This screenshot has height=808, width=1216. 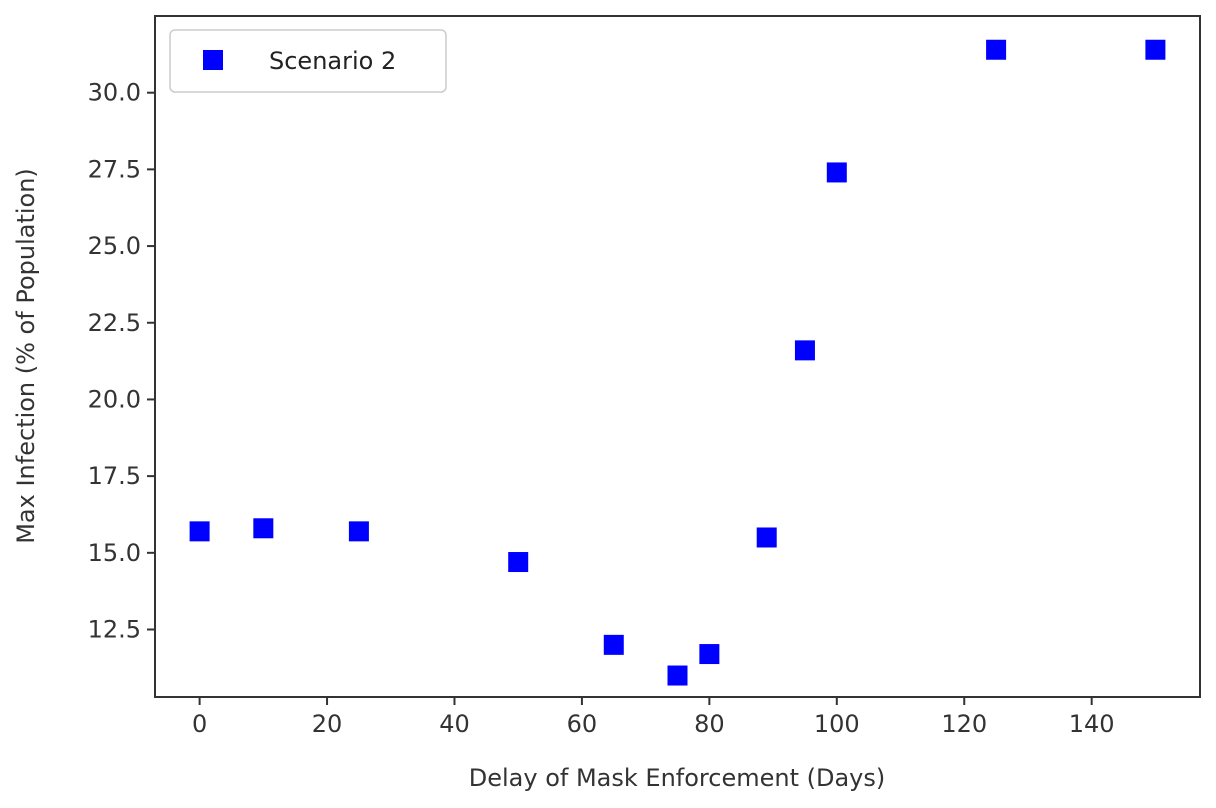 What do you see at coordinates (964, 724) in the screenshot?
I see `x-tick-label: 120` at bounding box center [964, 724].